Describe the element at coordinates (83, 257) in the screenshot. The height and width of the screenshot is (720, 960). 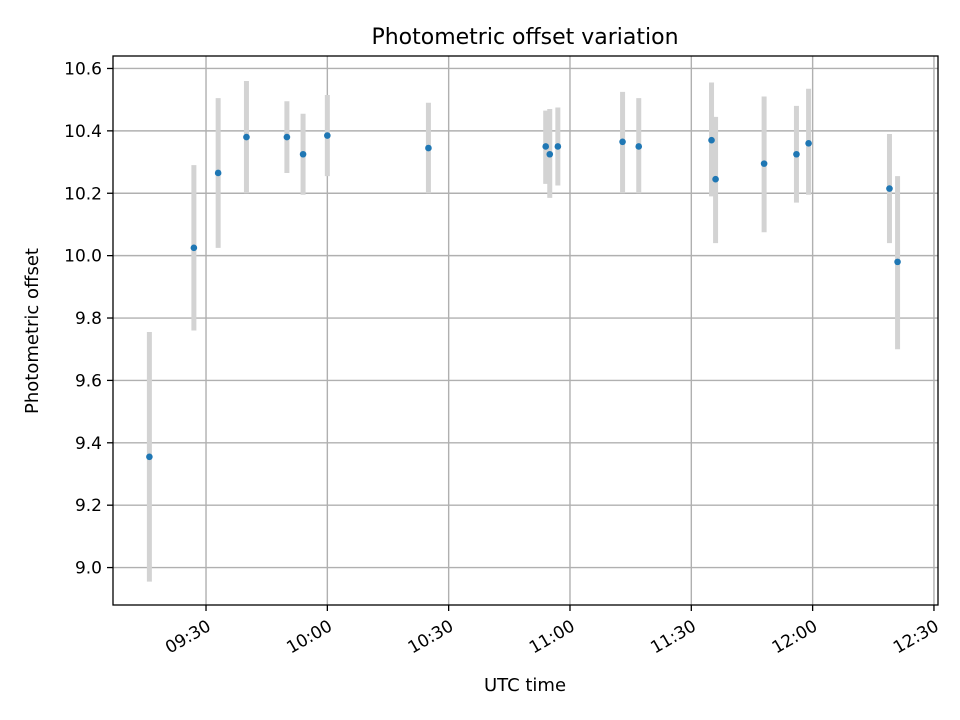
I see `y-tick-label: 10.0` at that location.